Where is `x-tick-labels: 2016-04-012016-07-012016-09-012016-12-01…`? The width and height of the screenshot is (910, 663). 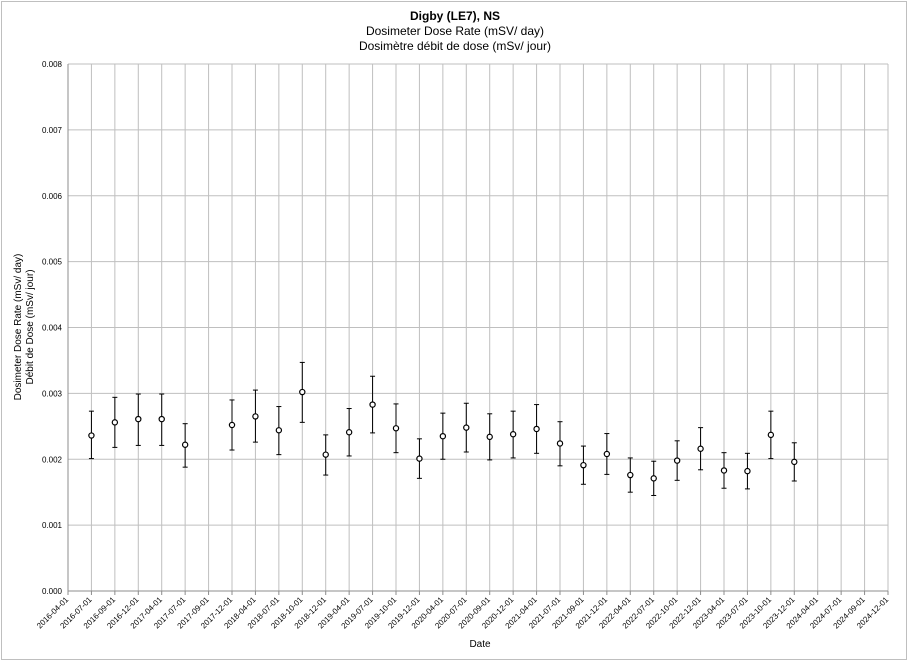
x-tick-labels: 2016-04-012016-07-012016-09-012016-12-01… is located at coordinates (463, 613).